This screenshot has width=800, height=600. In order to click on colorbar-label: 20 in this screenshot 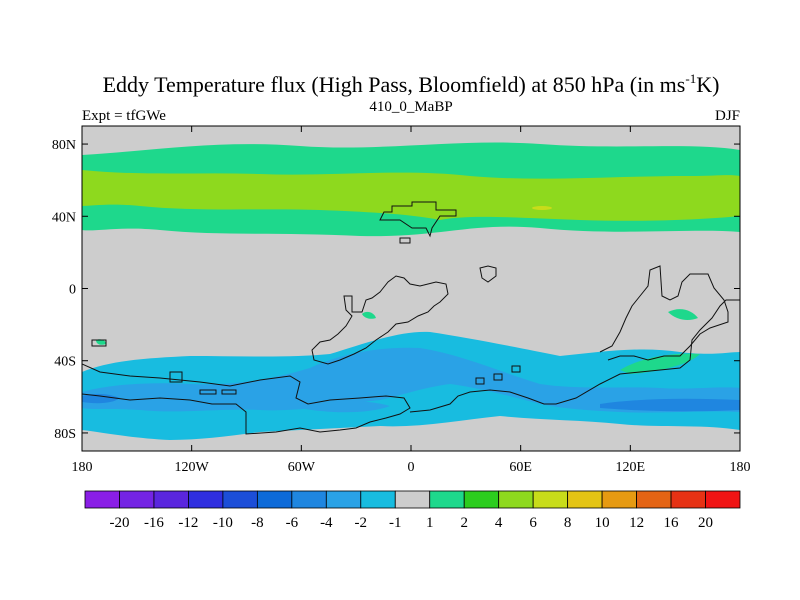, I will do `click(705, 523)`.